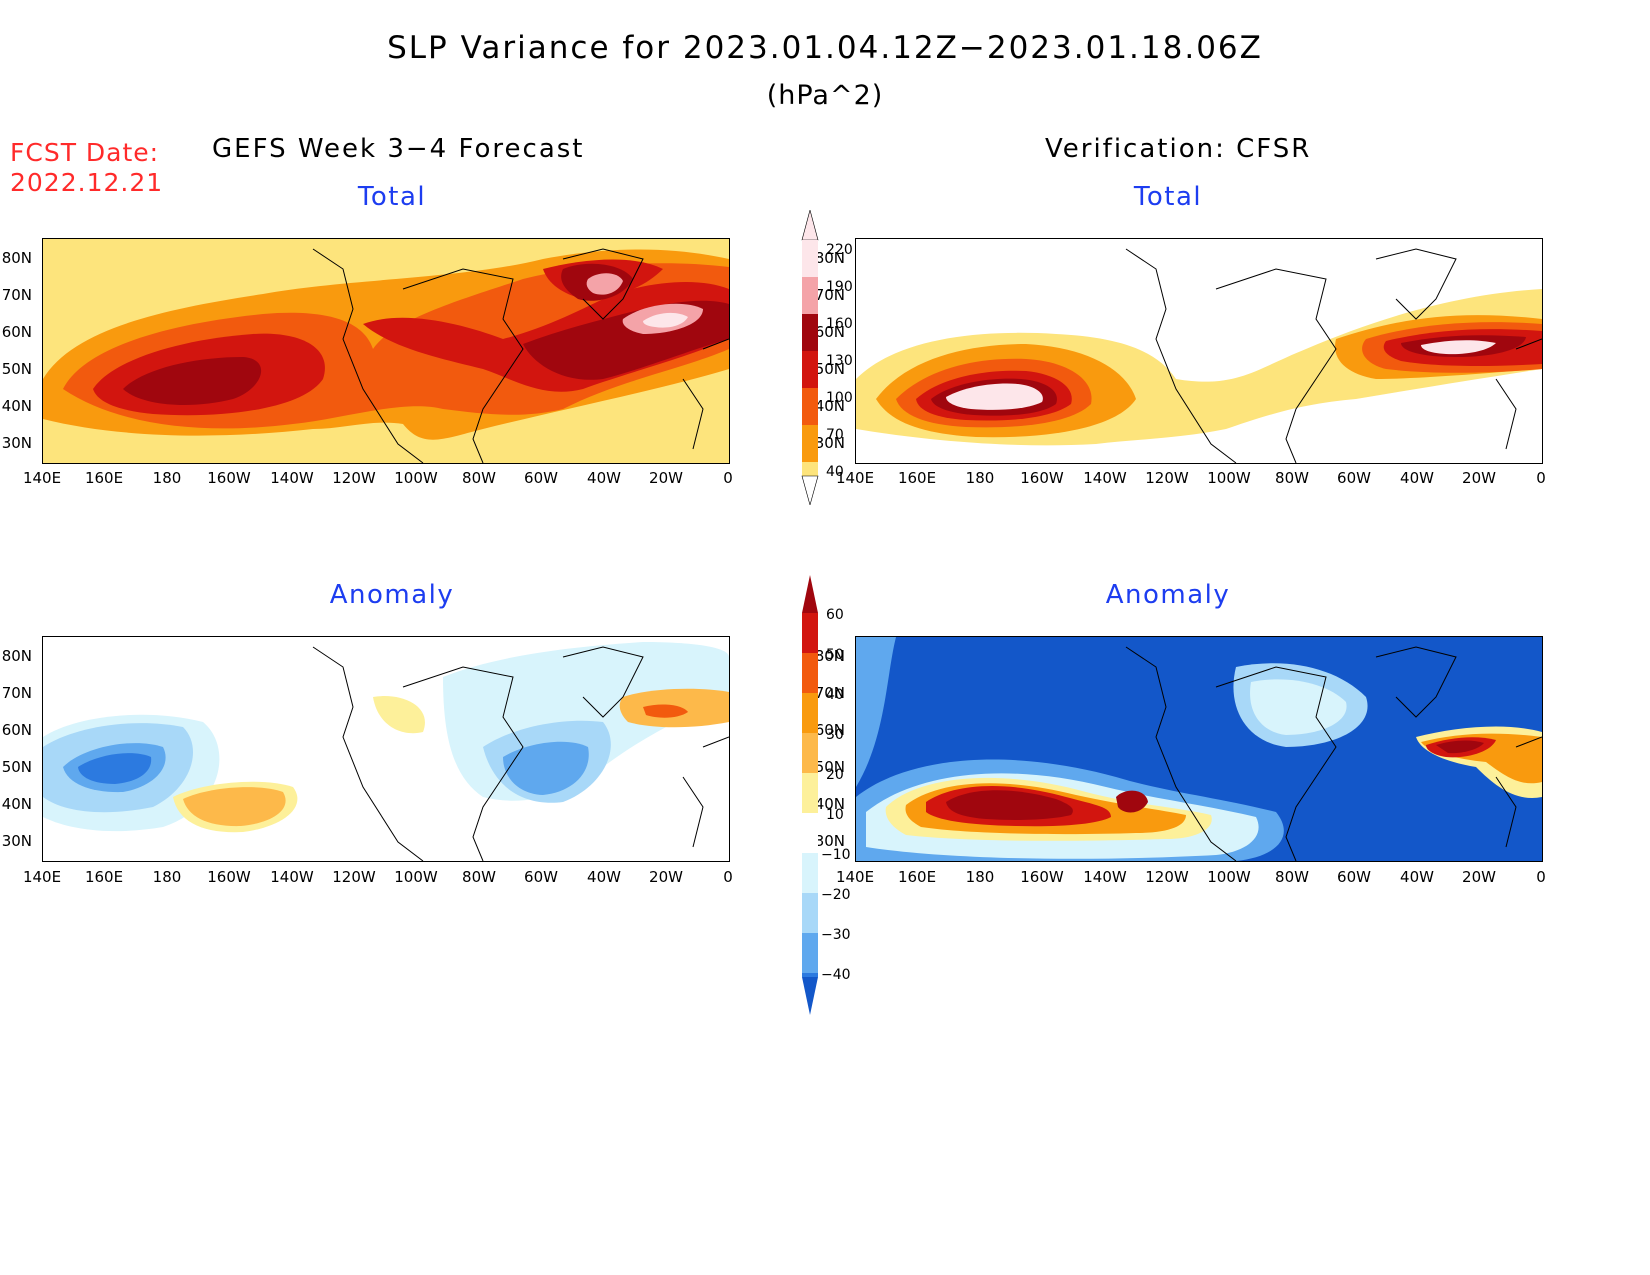  Describe the element at coordinates (836, 935) in the screenshot. I see `colorbar-label: −30` at that location.